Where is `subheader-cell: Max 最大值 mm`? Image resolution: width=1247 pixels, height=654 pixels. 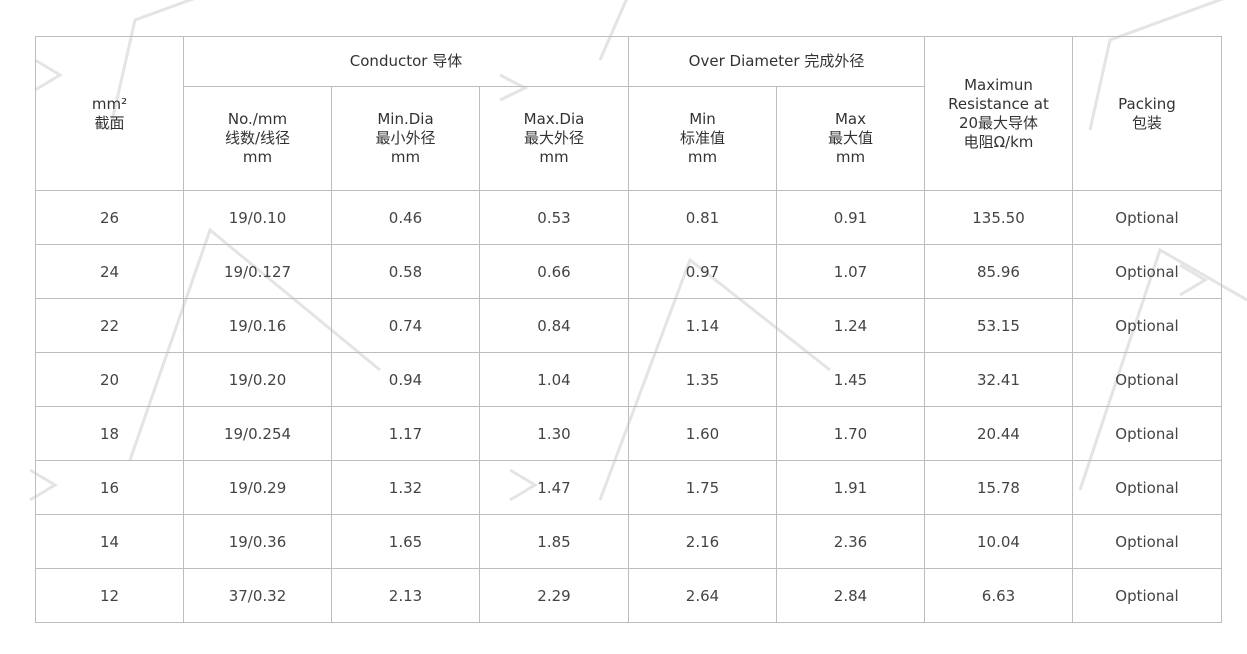
subheader-cell: Max 最大值 mm is located at coordinates (850, 138).